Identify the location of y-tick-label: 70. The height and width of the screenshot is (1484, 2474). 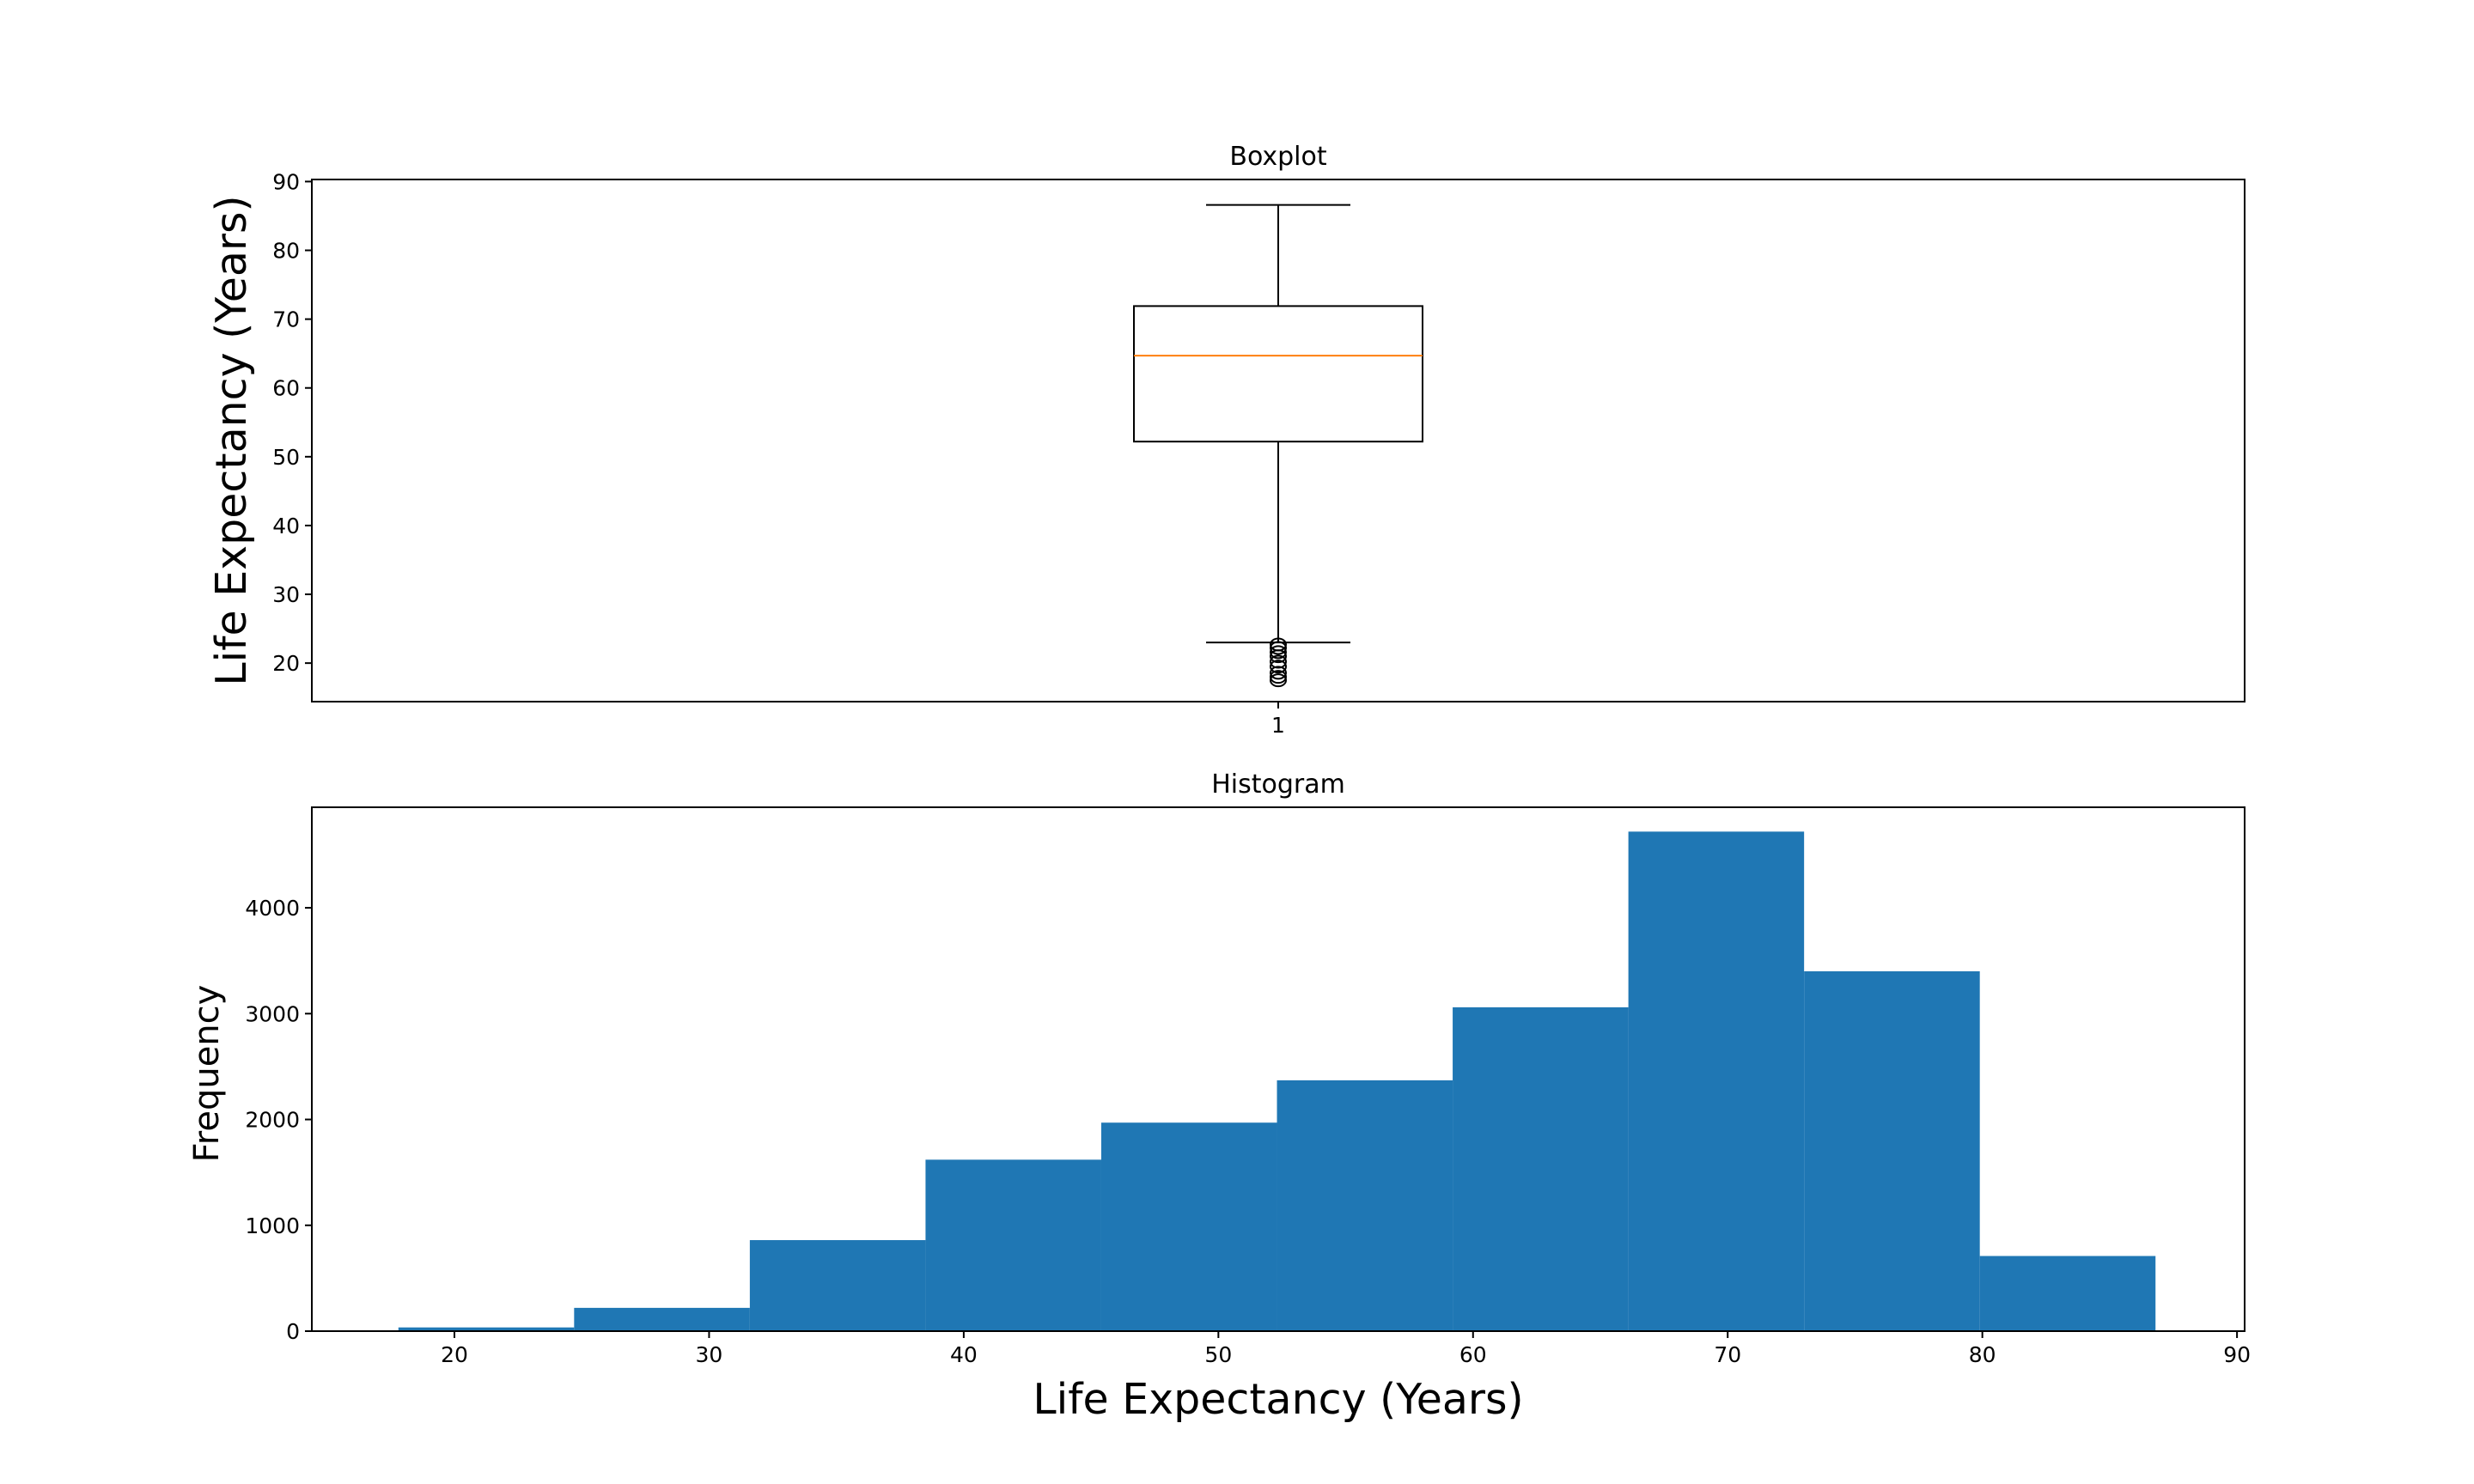
(286, 320).